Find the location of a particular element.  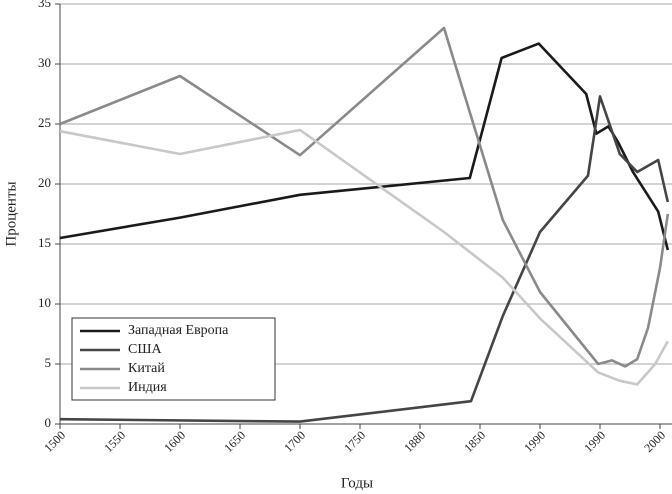

x-tick-label: 1600 is located at coordinates (174, 441).